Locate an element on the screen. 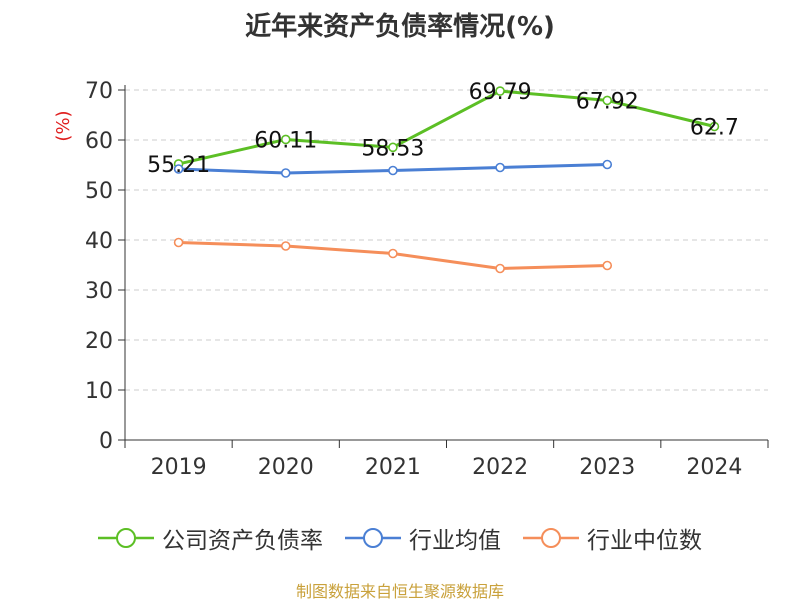 Image resolution: width=800 pixels, height=602 pixels. y-tick-label: 0 is located at coordinates (106, 441).